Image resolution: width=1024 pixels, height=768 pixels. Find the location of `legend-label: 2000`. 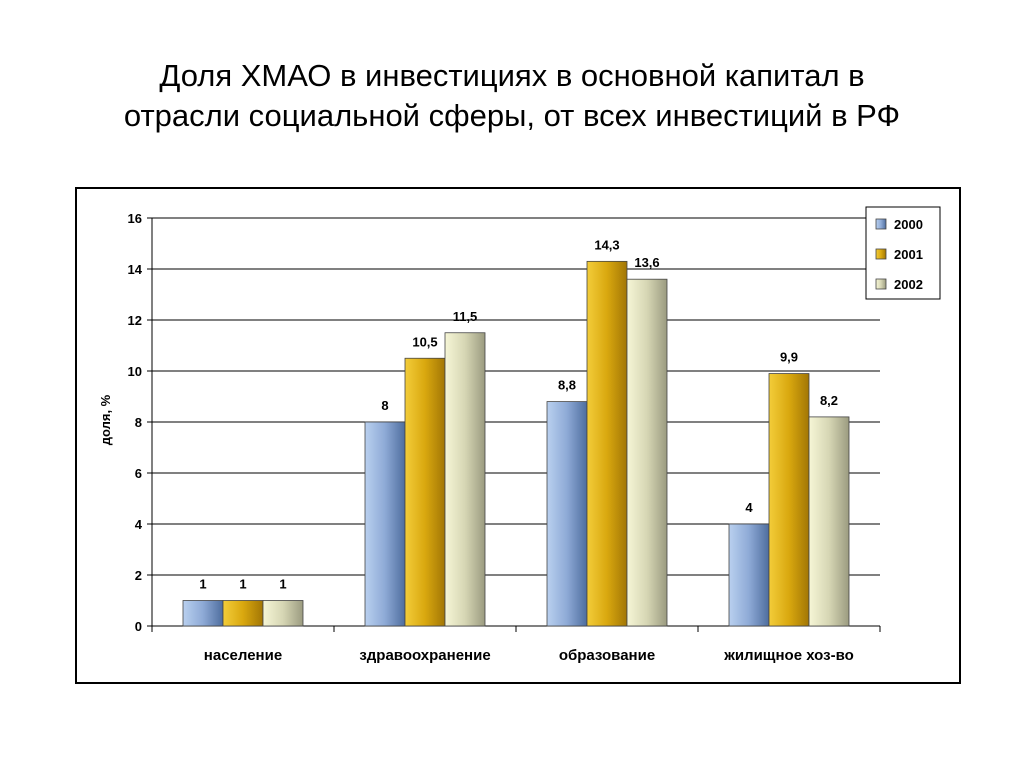

legend-label: 2000 is located at coordinates (908, 224).